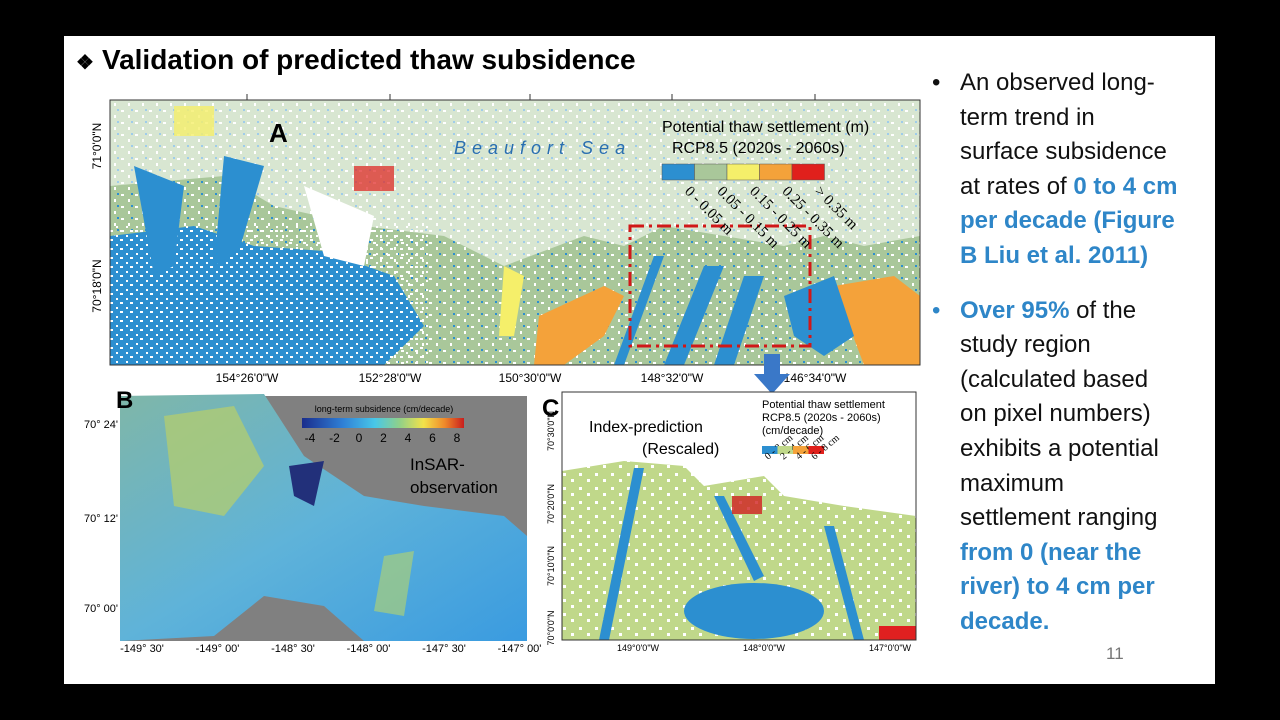 The height and width of the screenshot is (720, 1280). I want to click on lon-label: 146°34'0"W, so click(815, 378).